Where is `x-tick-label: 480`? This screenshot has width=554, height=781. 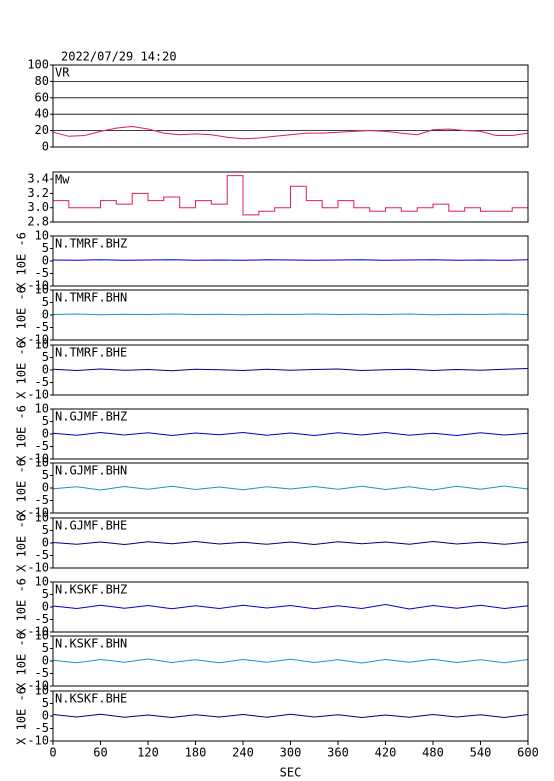
x-tick-label: 480 is located at coordinates (433, 753).